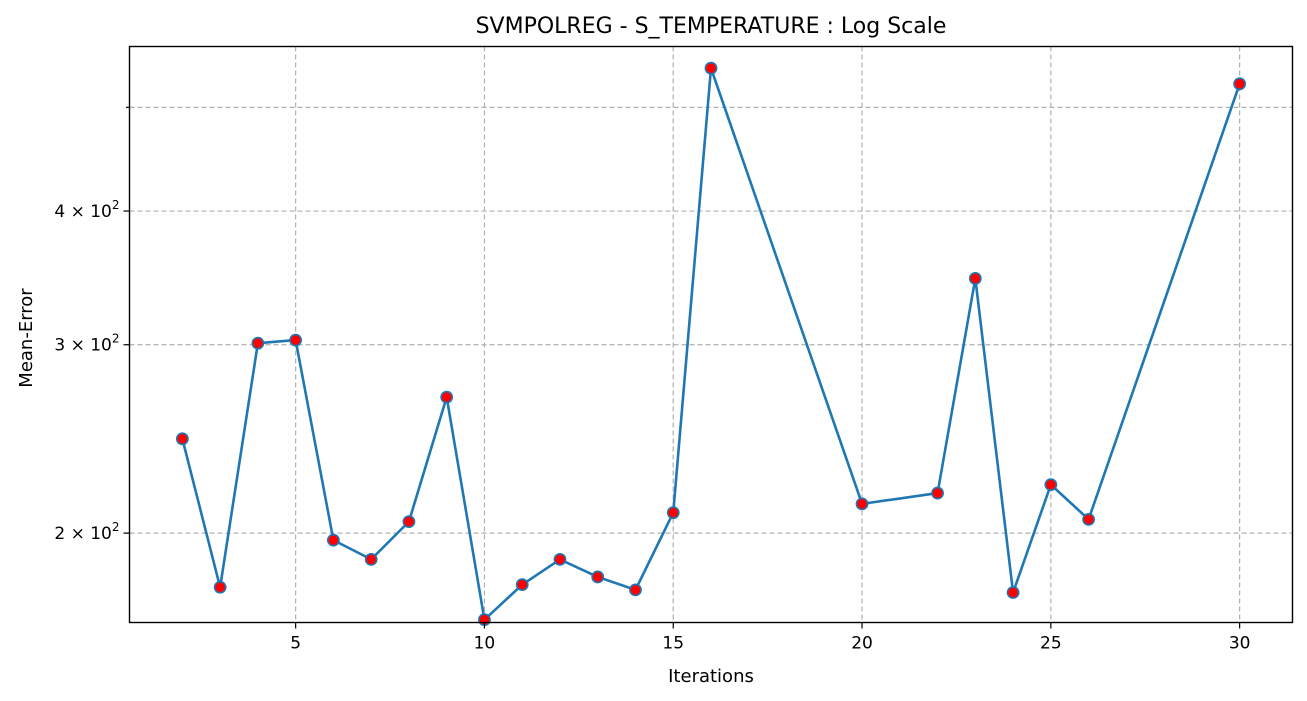  What do you see at coordinates (26, 338) in the screenshot?
I see `y-axis-label: Mean-Error` at bounding box center [26, 338].